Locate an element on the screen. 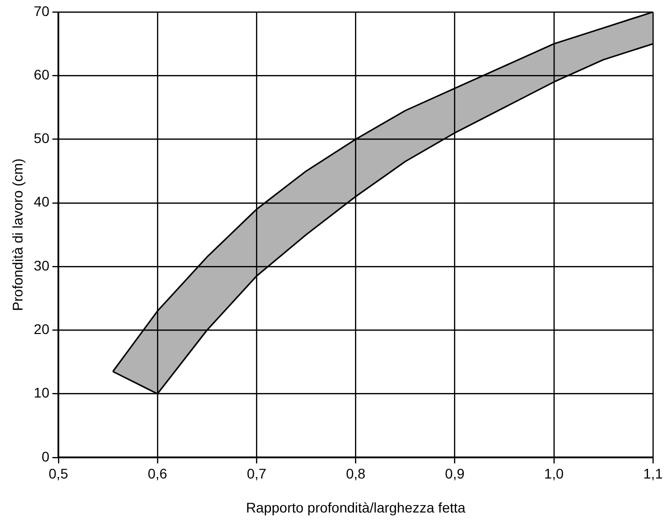 This screenshot has height=529, width=671. x-tick-label: 1,0 is located at coordinates (554, 474).